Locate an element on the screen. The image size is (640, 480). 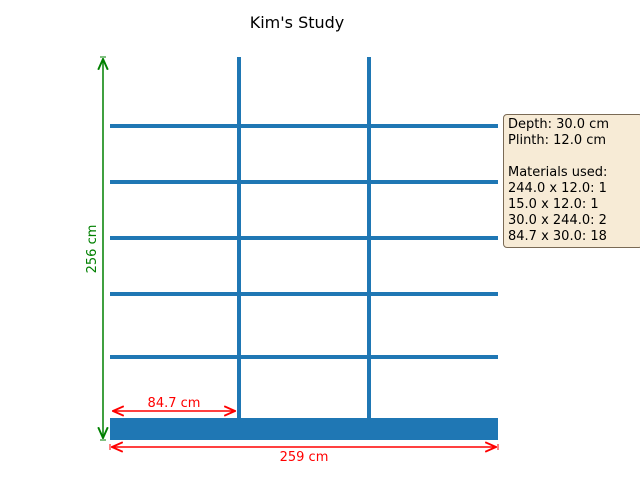
shelf-width-dimension: 84.7 cm is located at coordinates (174, 403).